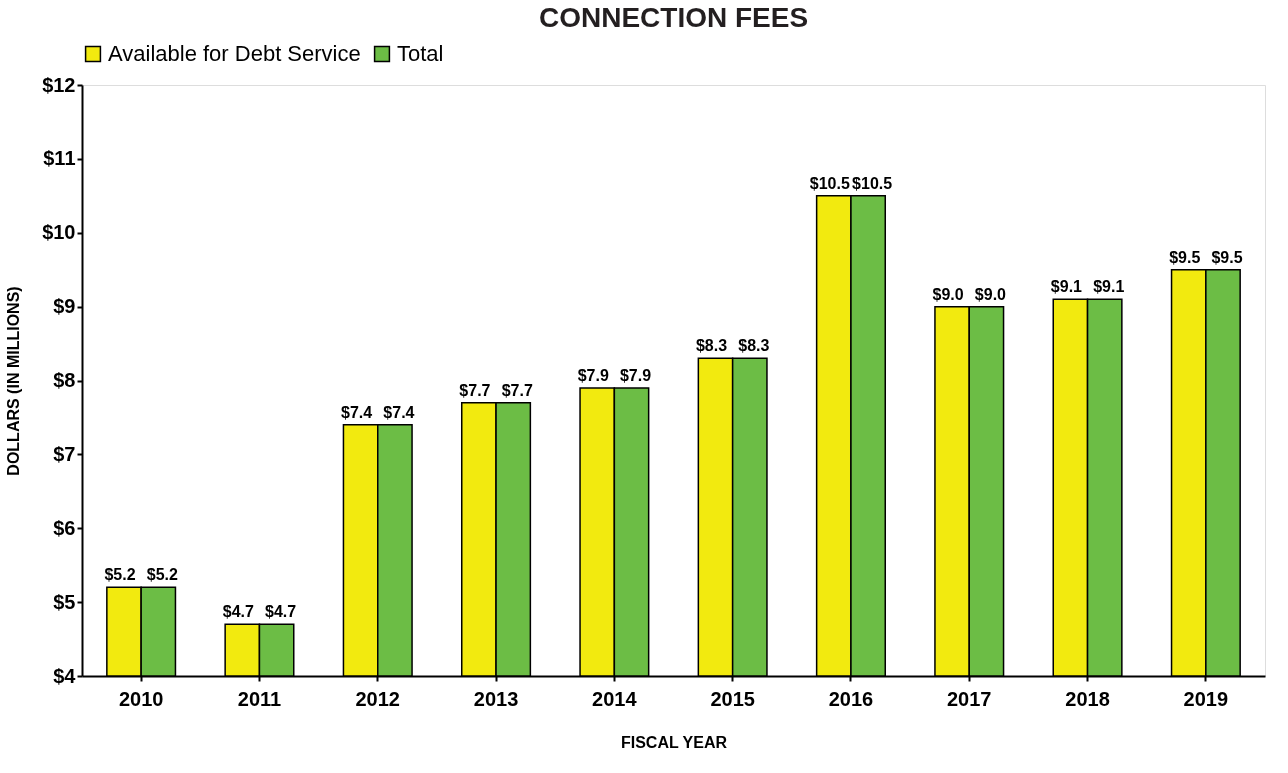  I want to click on x-tick-label: 2011, so click(259, 698).